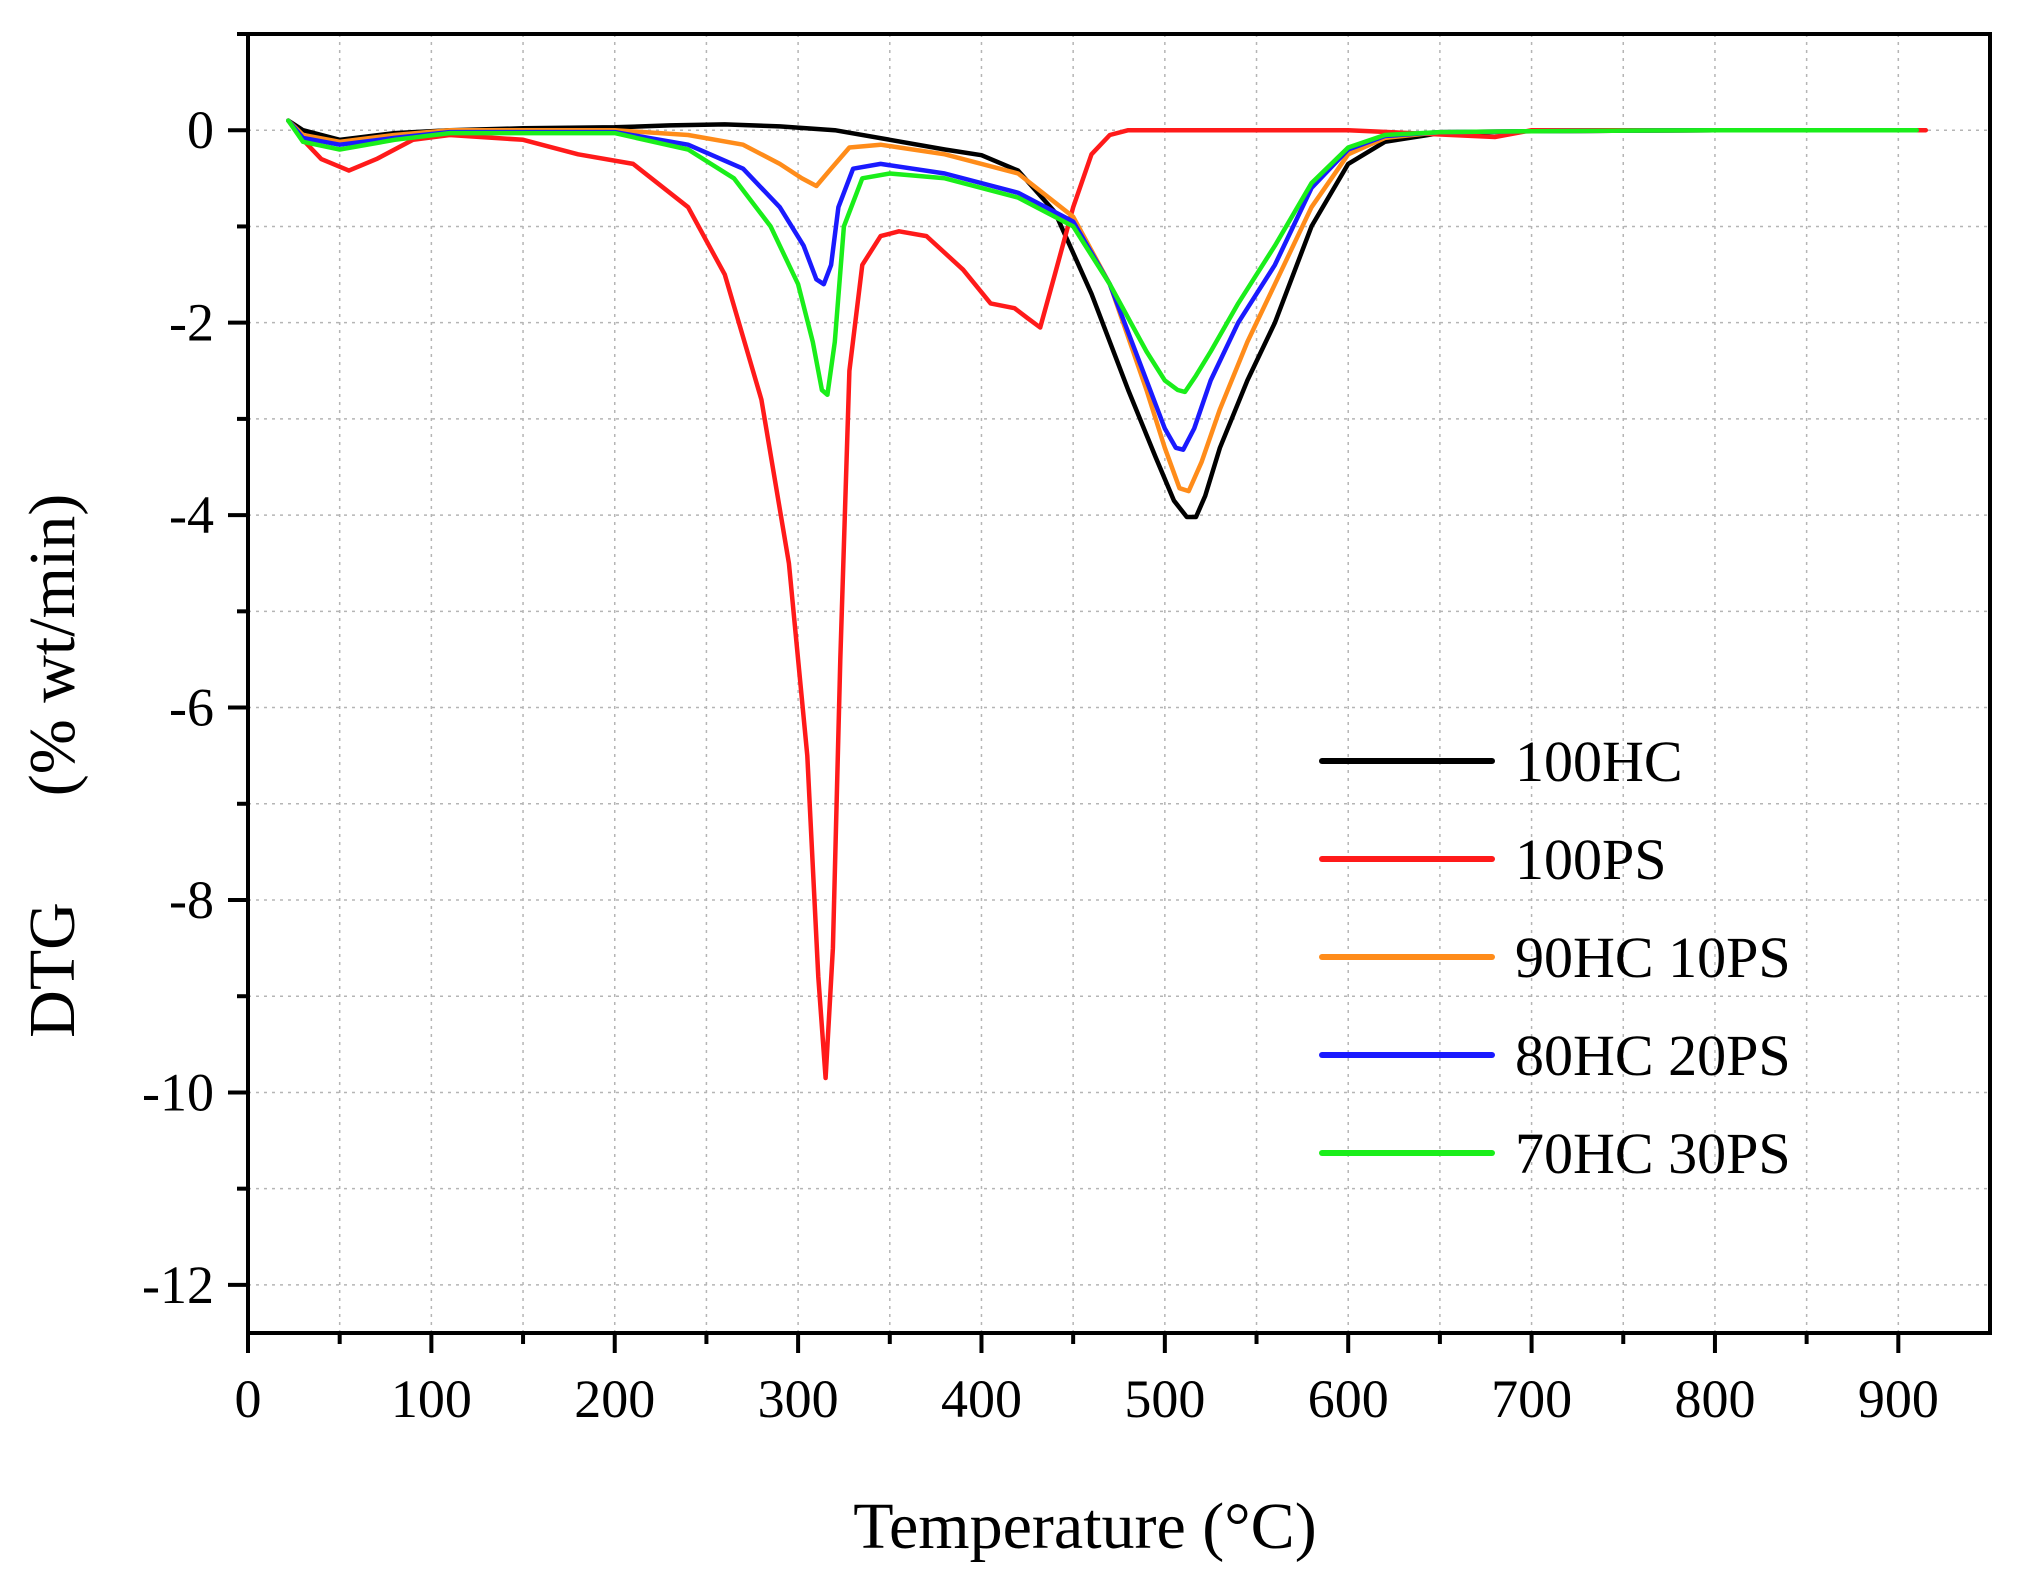 This screenshot has width=2017, height=1578. I want to click on x-axis-title: Temperature (°C), so click(1084, 1526).